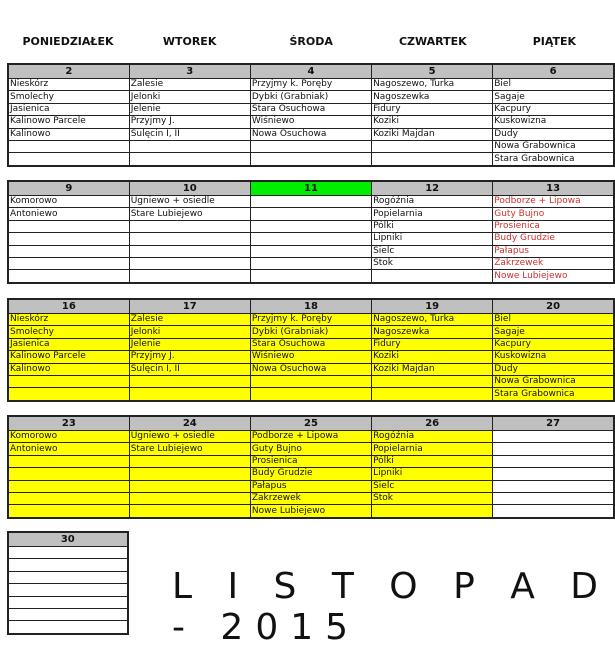 The image size is (615, 648). Describe the element at coordinates (311, 423) in the screenshot. I see `day-number: 25` at that location.